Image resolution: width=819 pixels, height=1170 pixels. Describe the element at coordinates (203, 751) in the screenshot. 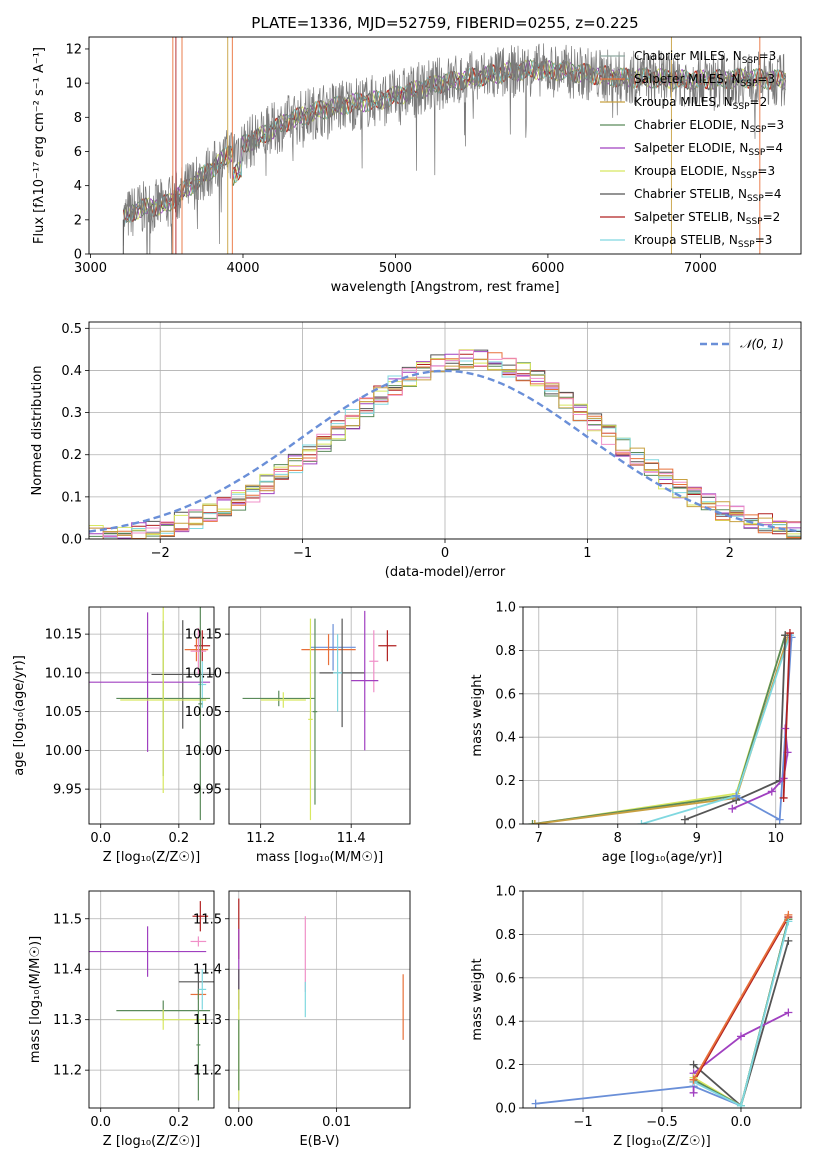

I see `y-tick-label: 10.00` at that location.